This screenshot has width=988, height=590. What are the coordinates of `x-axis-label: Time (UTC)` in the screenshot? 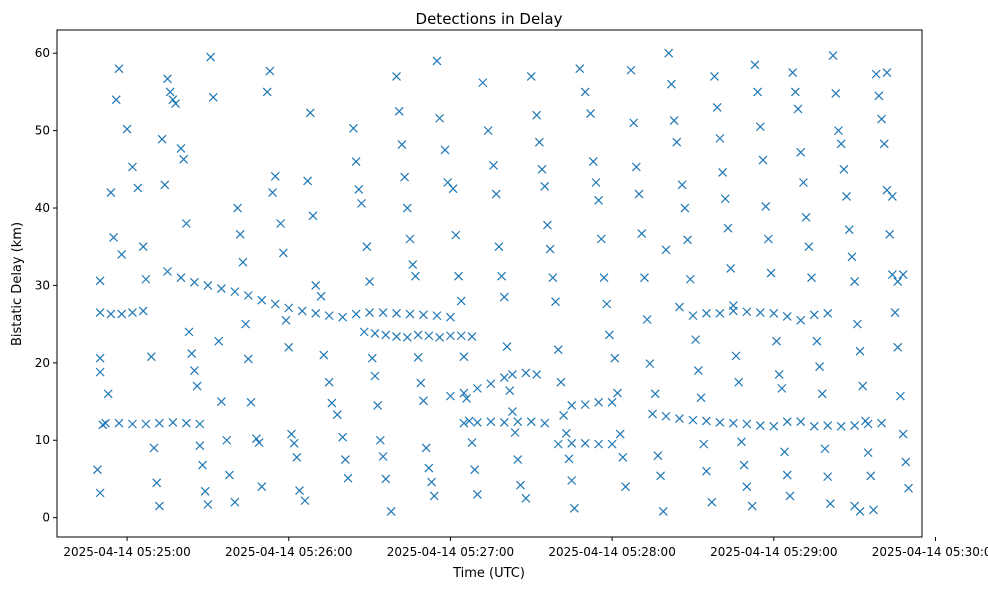 It's located at (488, 573).